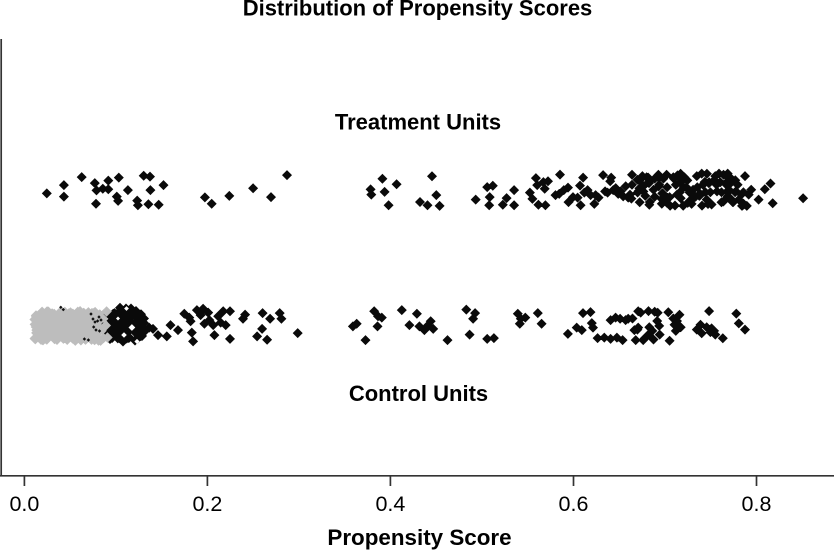 Image resolution: width=837 pixels, height=557 pixels. Describe the element at coordinates (418, 10) in the screenshot. I see `svg-text:Distribution of Propensity Sco: Distribution of Propensity Scores` at that location.